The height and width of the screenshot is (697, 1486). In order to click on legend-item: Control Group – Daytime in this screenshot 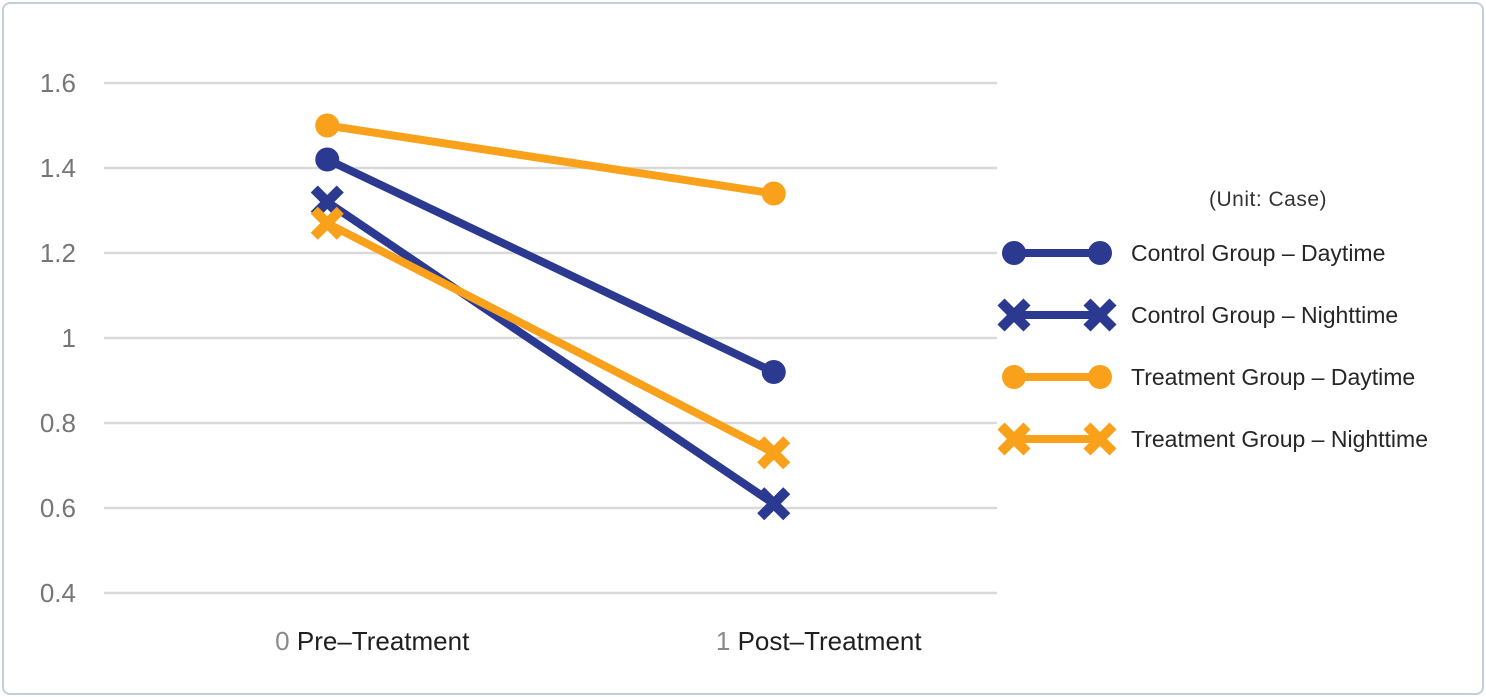, I will do `click(1212, 253)`.